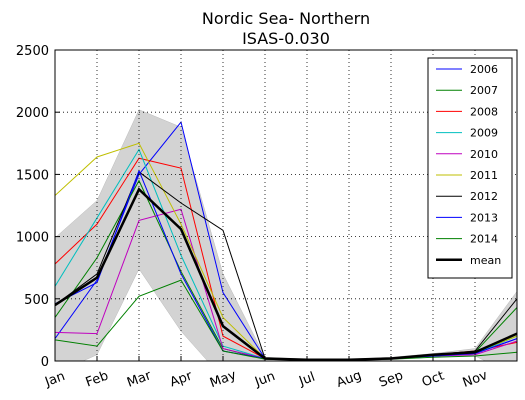 This screenshot has height=400, width=525. What do you see at coordinates (484, 239) in the screenshot?
I see `legend-label: 2014` at bounding box center [484, 239].